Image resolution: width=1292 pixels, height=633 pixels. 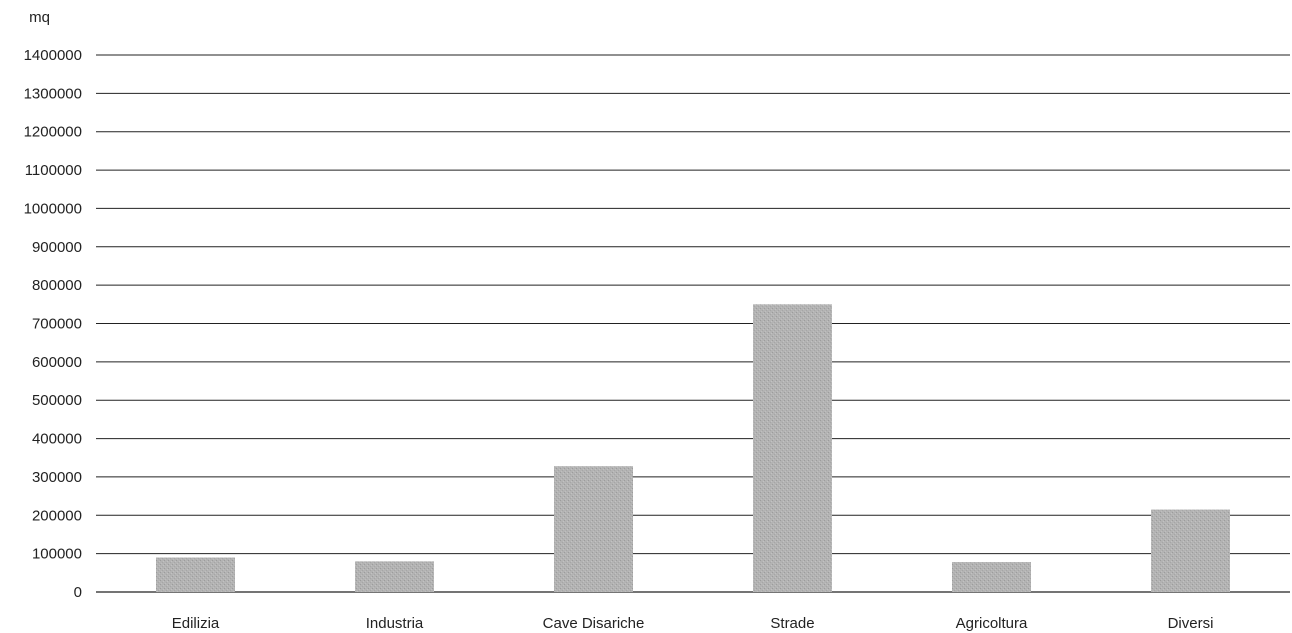 What do you see at coordinates (1191, 623) in the screenshot?
I see `x-category-label: Diversi` at bounding box center [1191, 623].